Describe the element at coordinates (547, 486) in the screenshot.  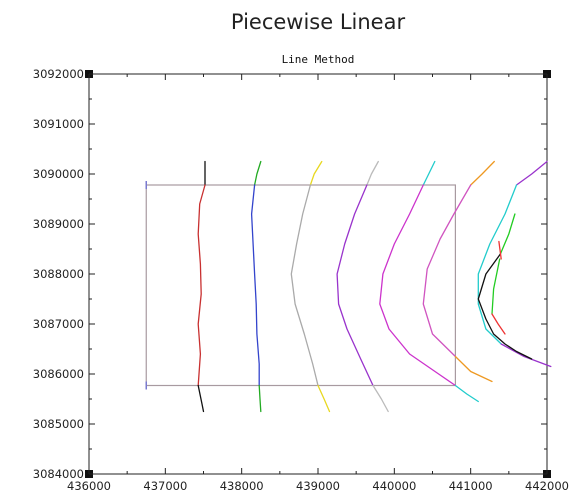
I see `x-tick-label: 442000` at that location.